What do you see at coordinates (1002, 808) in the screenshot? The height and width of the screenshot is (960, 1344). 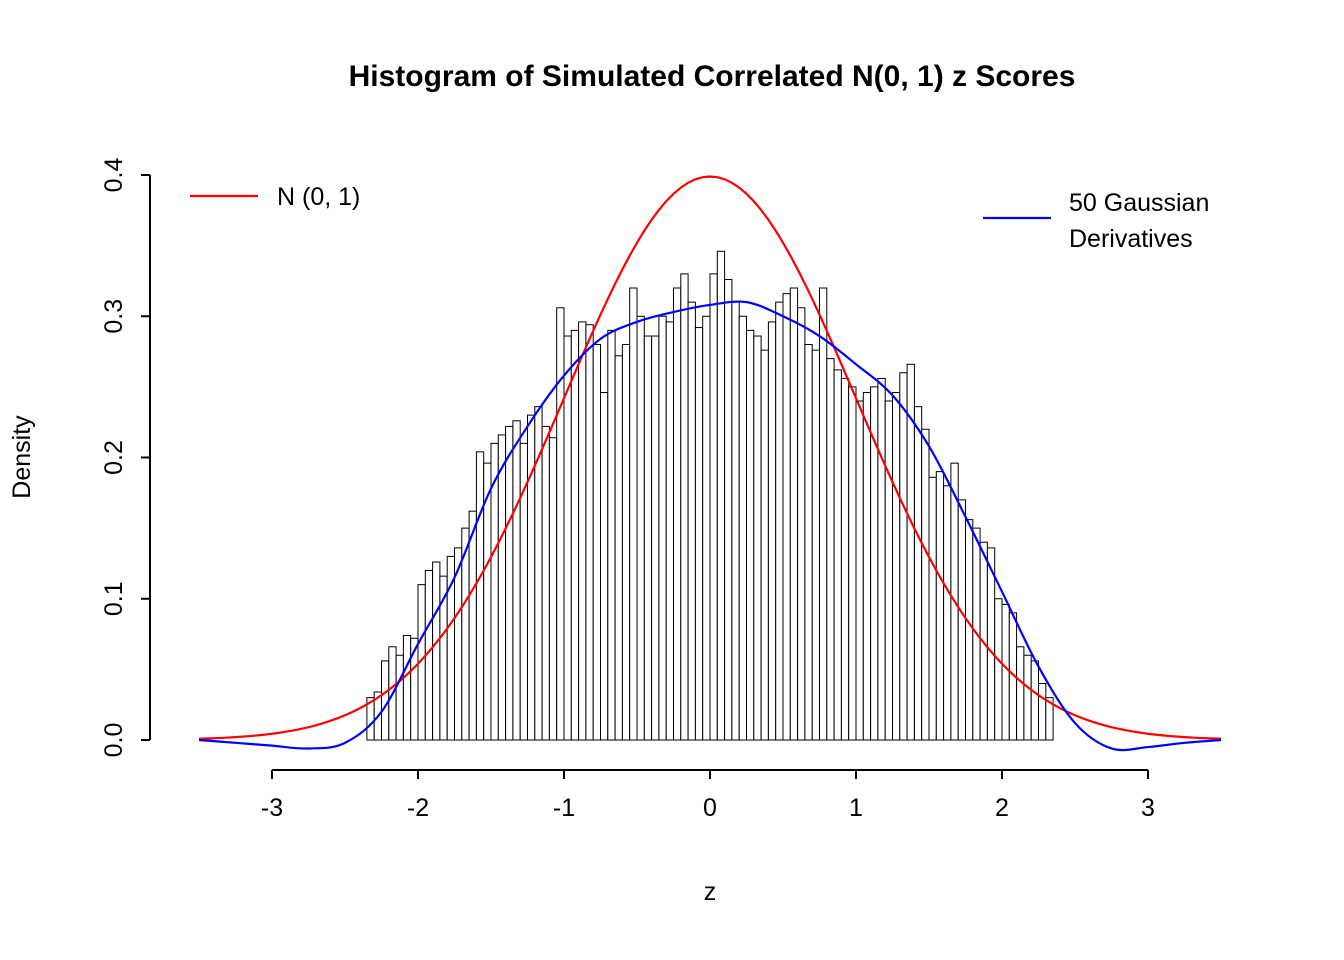 I see `x-tick-label: 2` at bounding box center [1002, 808].